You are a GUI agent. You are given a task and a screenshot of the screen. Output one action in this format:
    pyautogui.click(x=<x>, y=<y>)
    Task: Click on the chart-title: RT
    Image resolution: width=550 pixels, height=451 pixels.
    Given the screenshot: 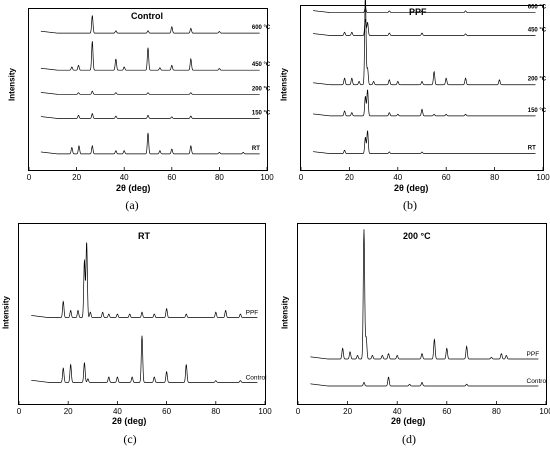 What is the action you would take?
    pyautogui.click(x=144, y=236)
    